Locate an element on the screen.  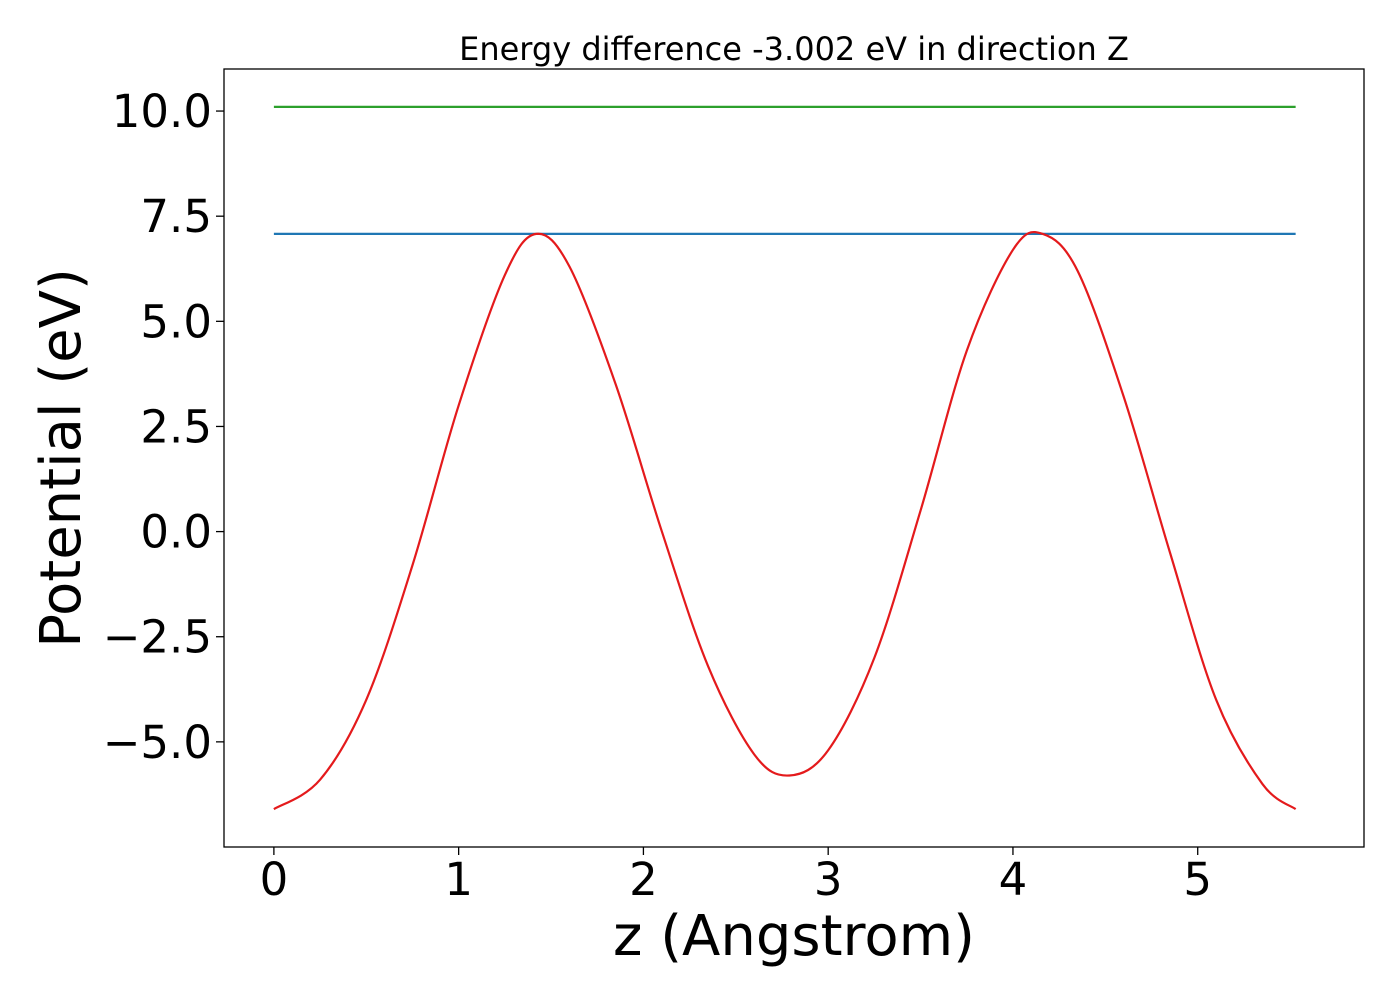
y-tick-label: 7.5 is located at coordinates (176, 216).